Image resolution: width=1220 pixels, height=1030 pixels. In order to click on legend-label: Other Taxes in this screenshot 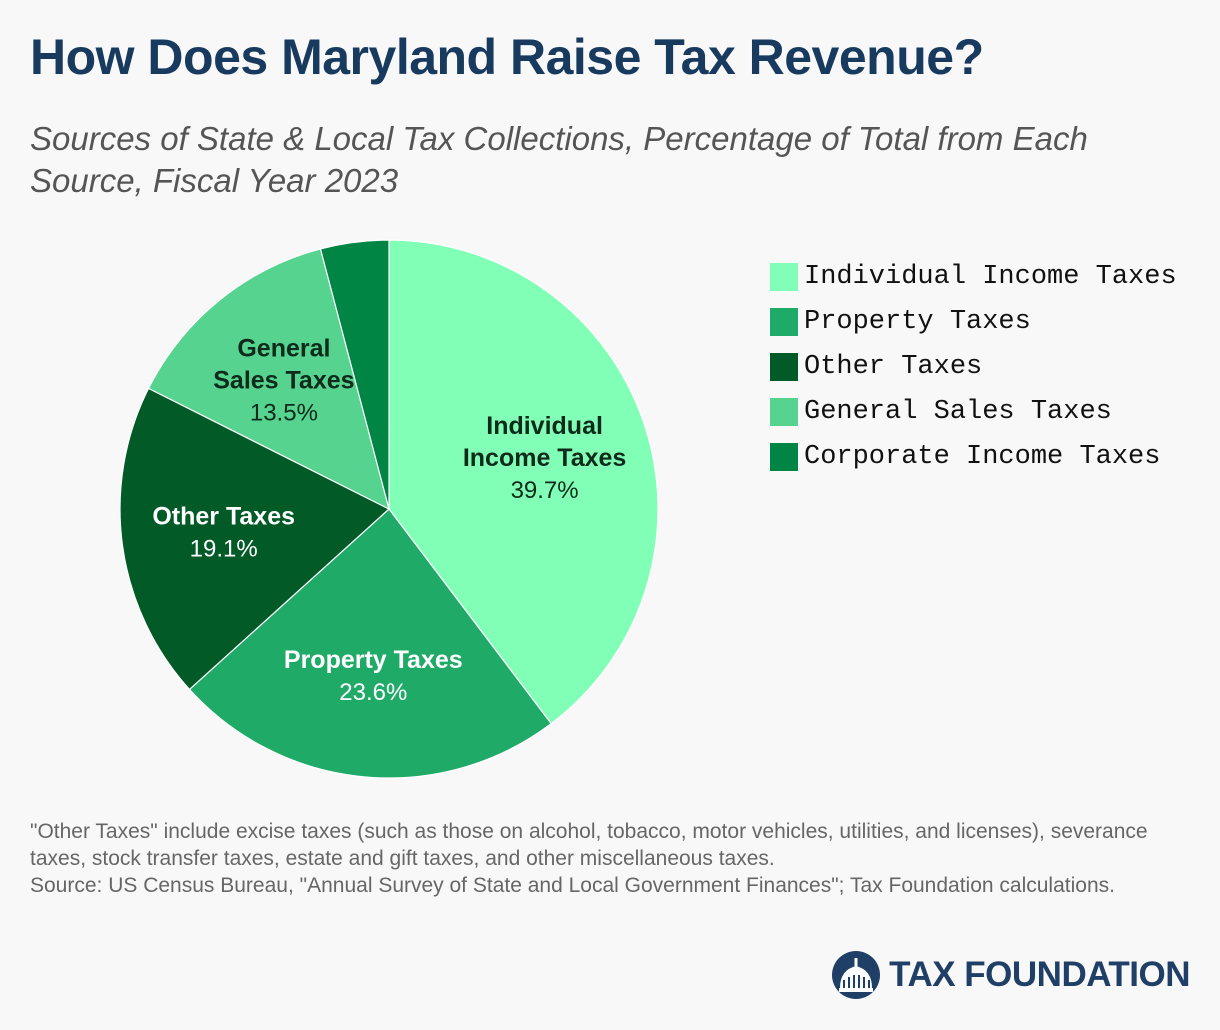, I will do `click(893, 366)`.